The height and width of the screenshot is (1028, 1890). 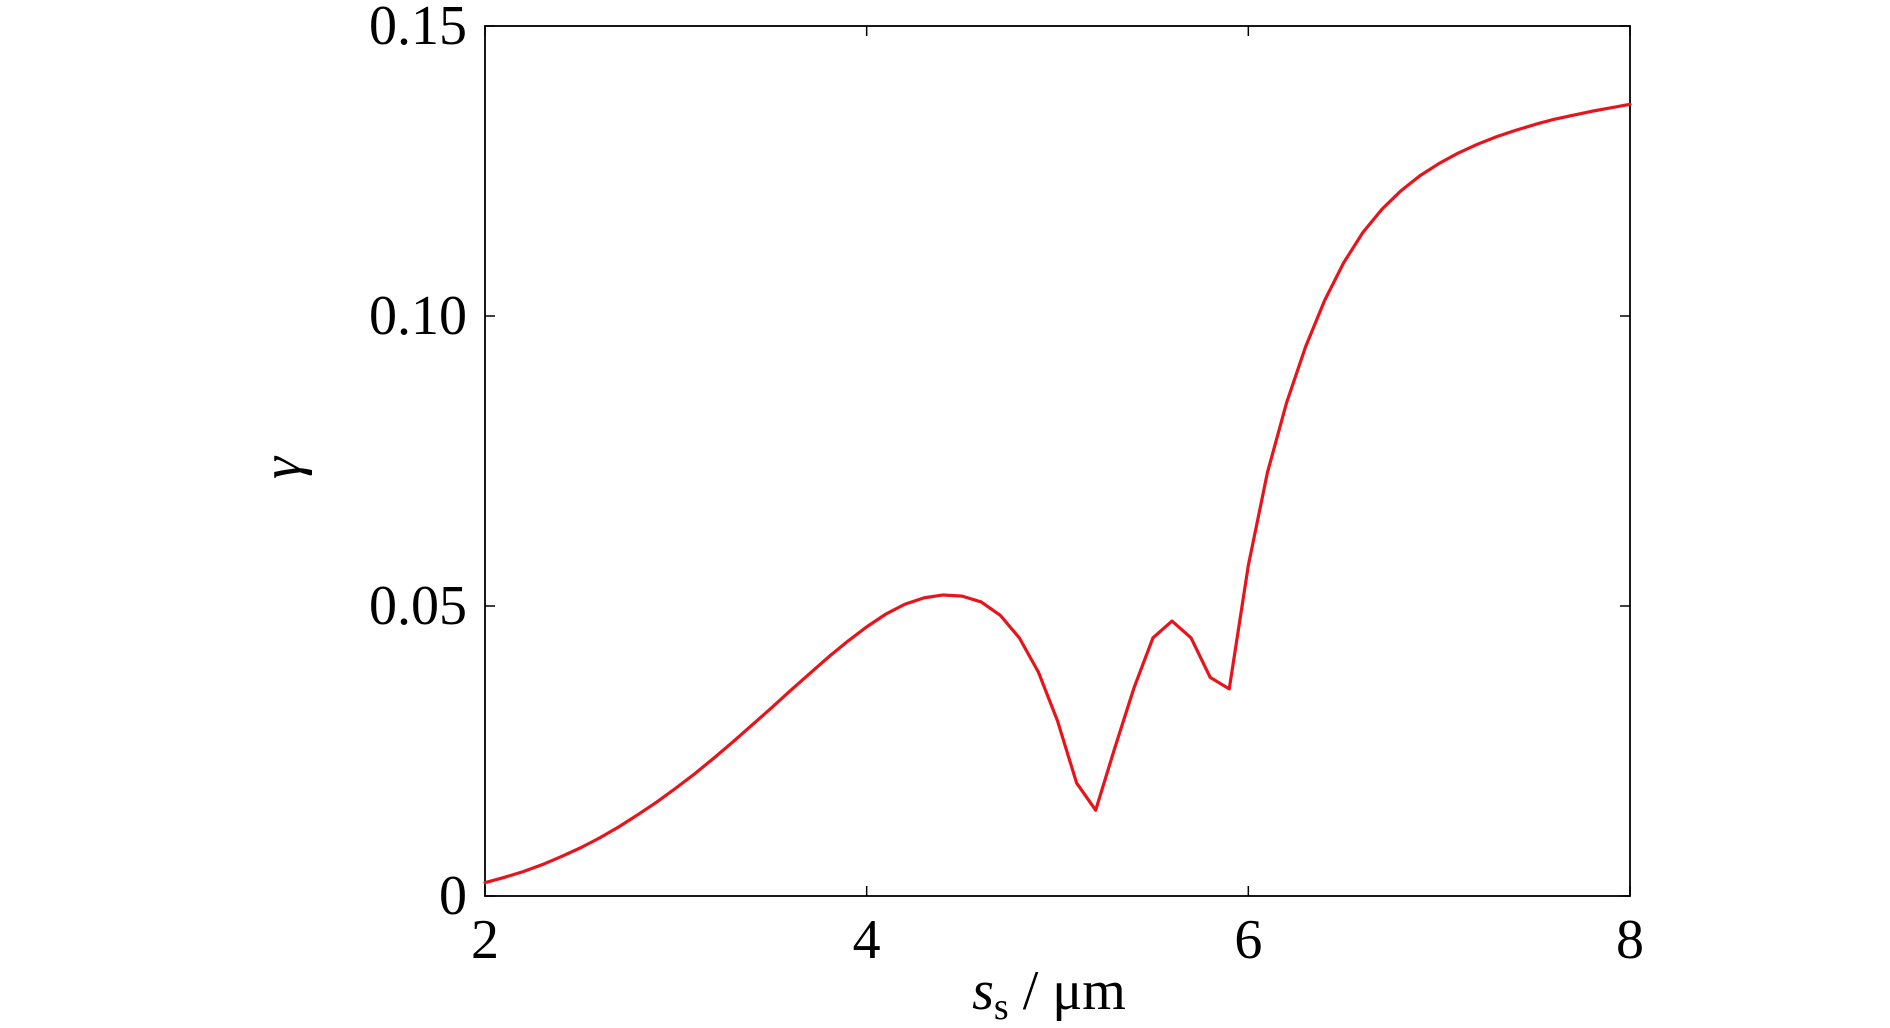 I want to click on y-axis-label: γ, so click(x=282, y=467).